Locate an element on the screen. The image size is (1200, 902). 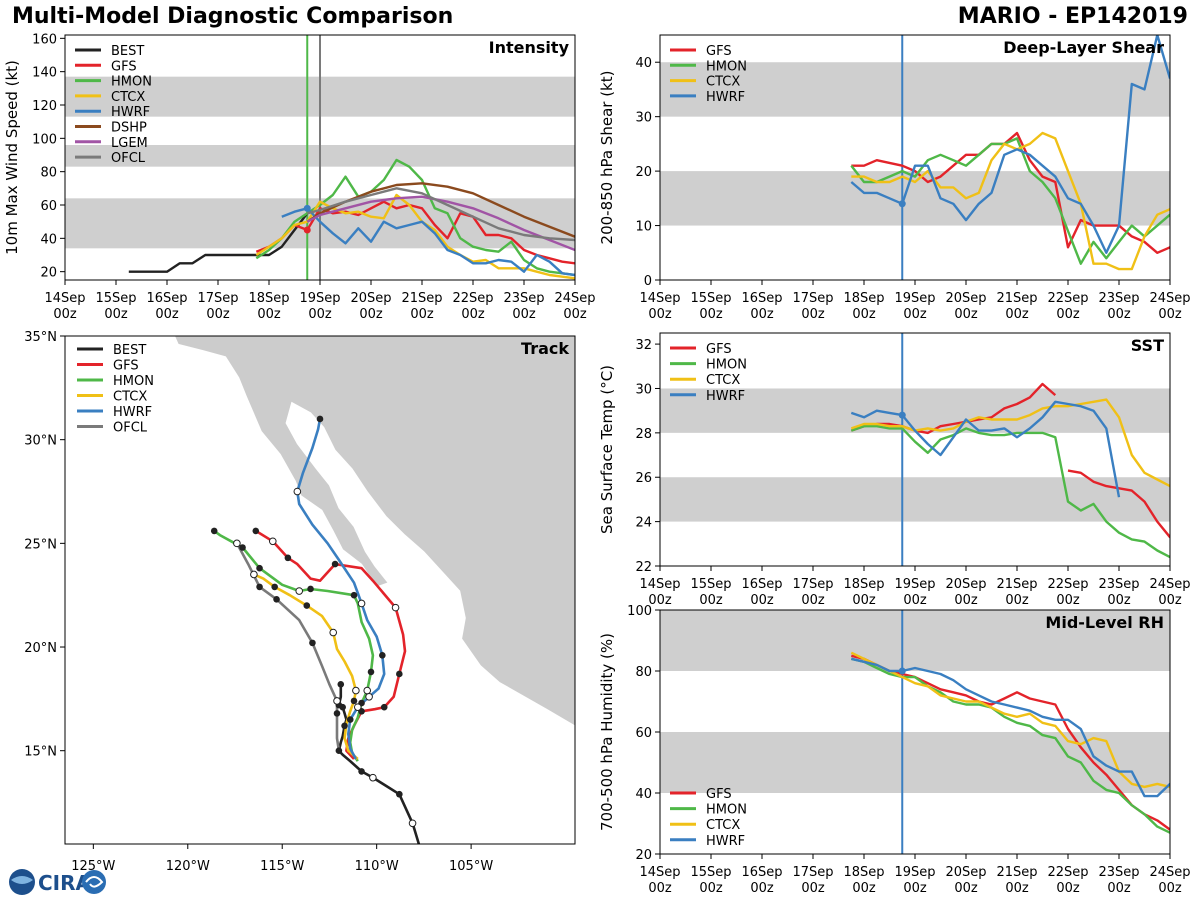
x-tick-label: 21Sep is located at coordinates (421, 298).